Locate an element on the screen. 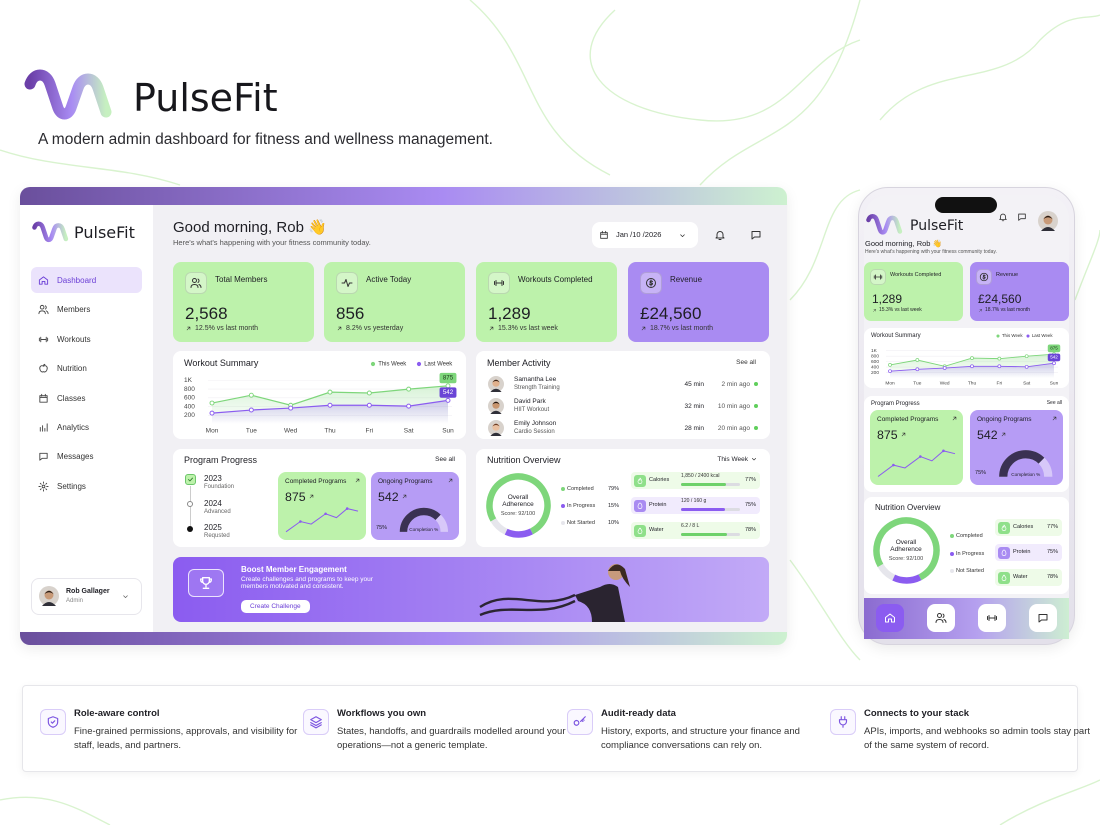 The image size is (1100, 825). legend-value: 79% is located at coordinates (613, 489).